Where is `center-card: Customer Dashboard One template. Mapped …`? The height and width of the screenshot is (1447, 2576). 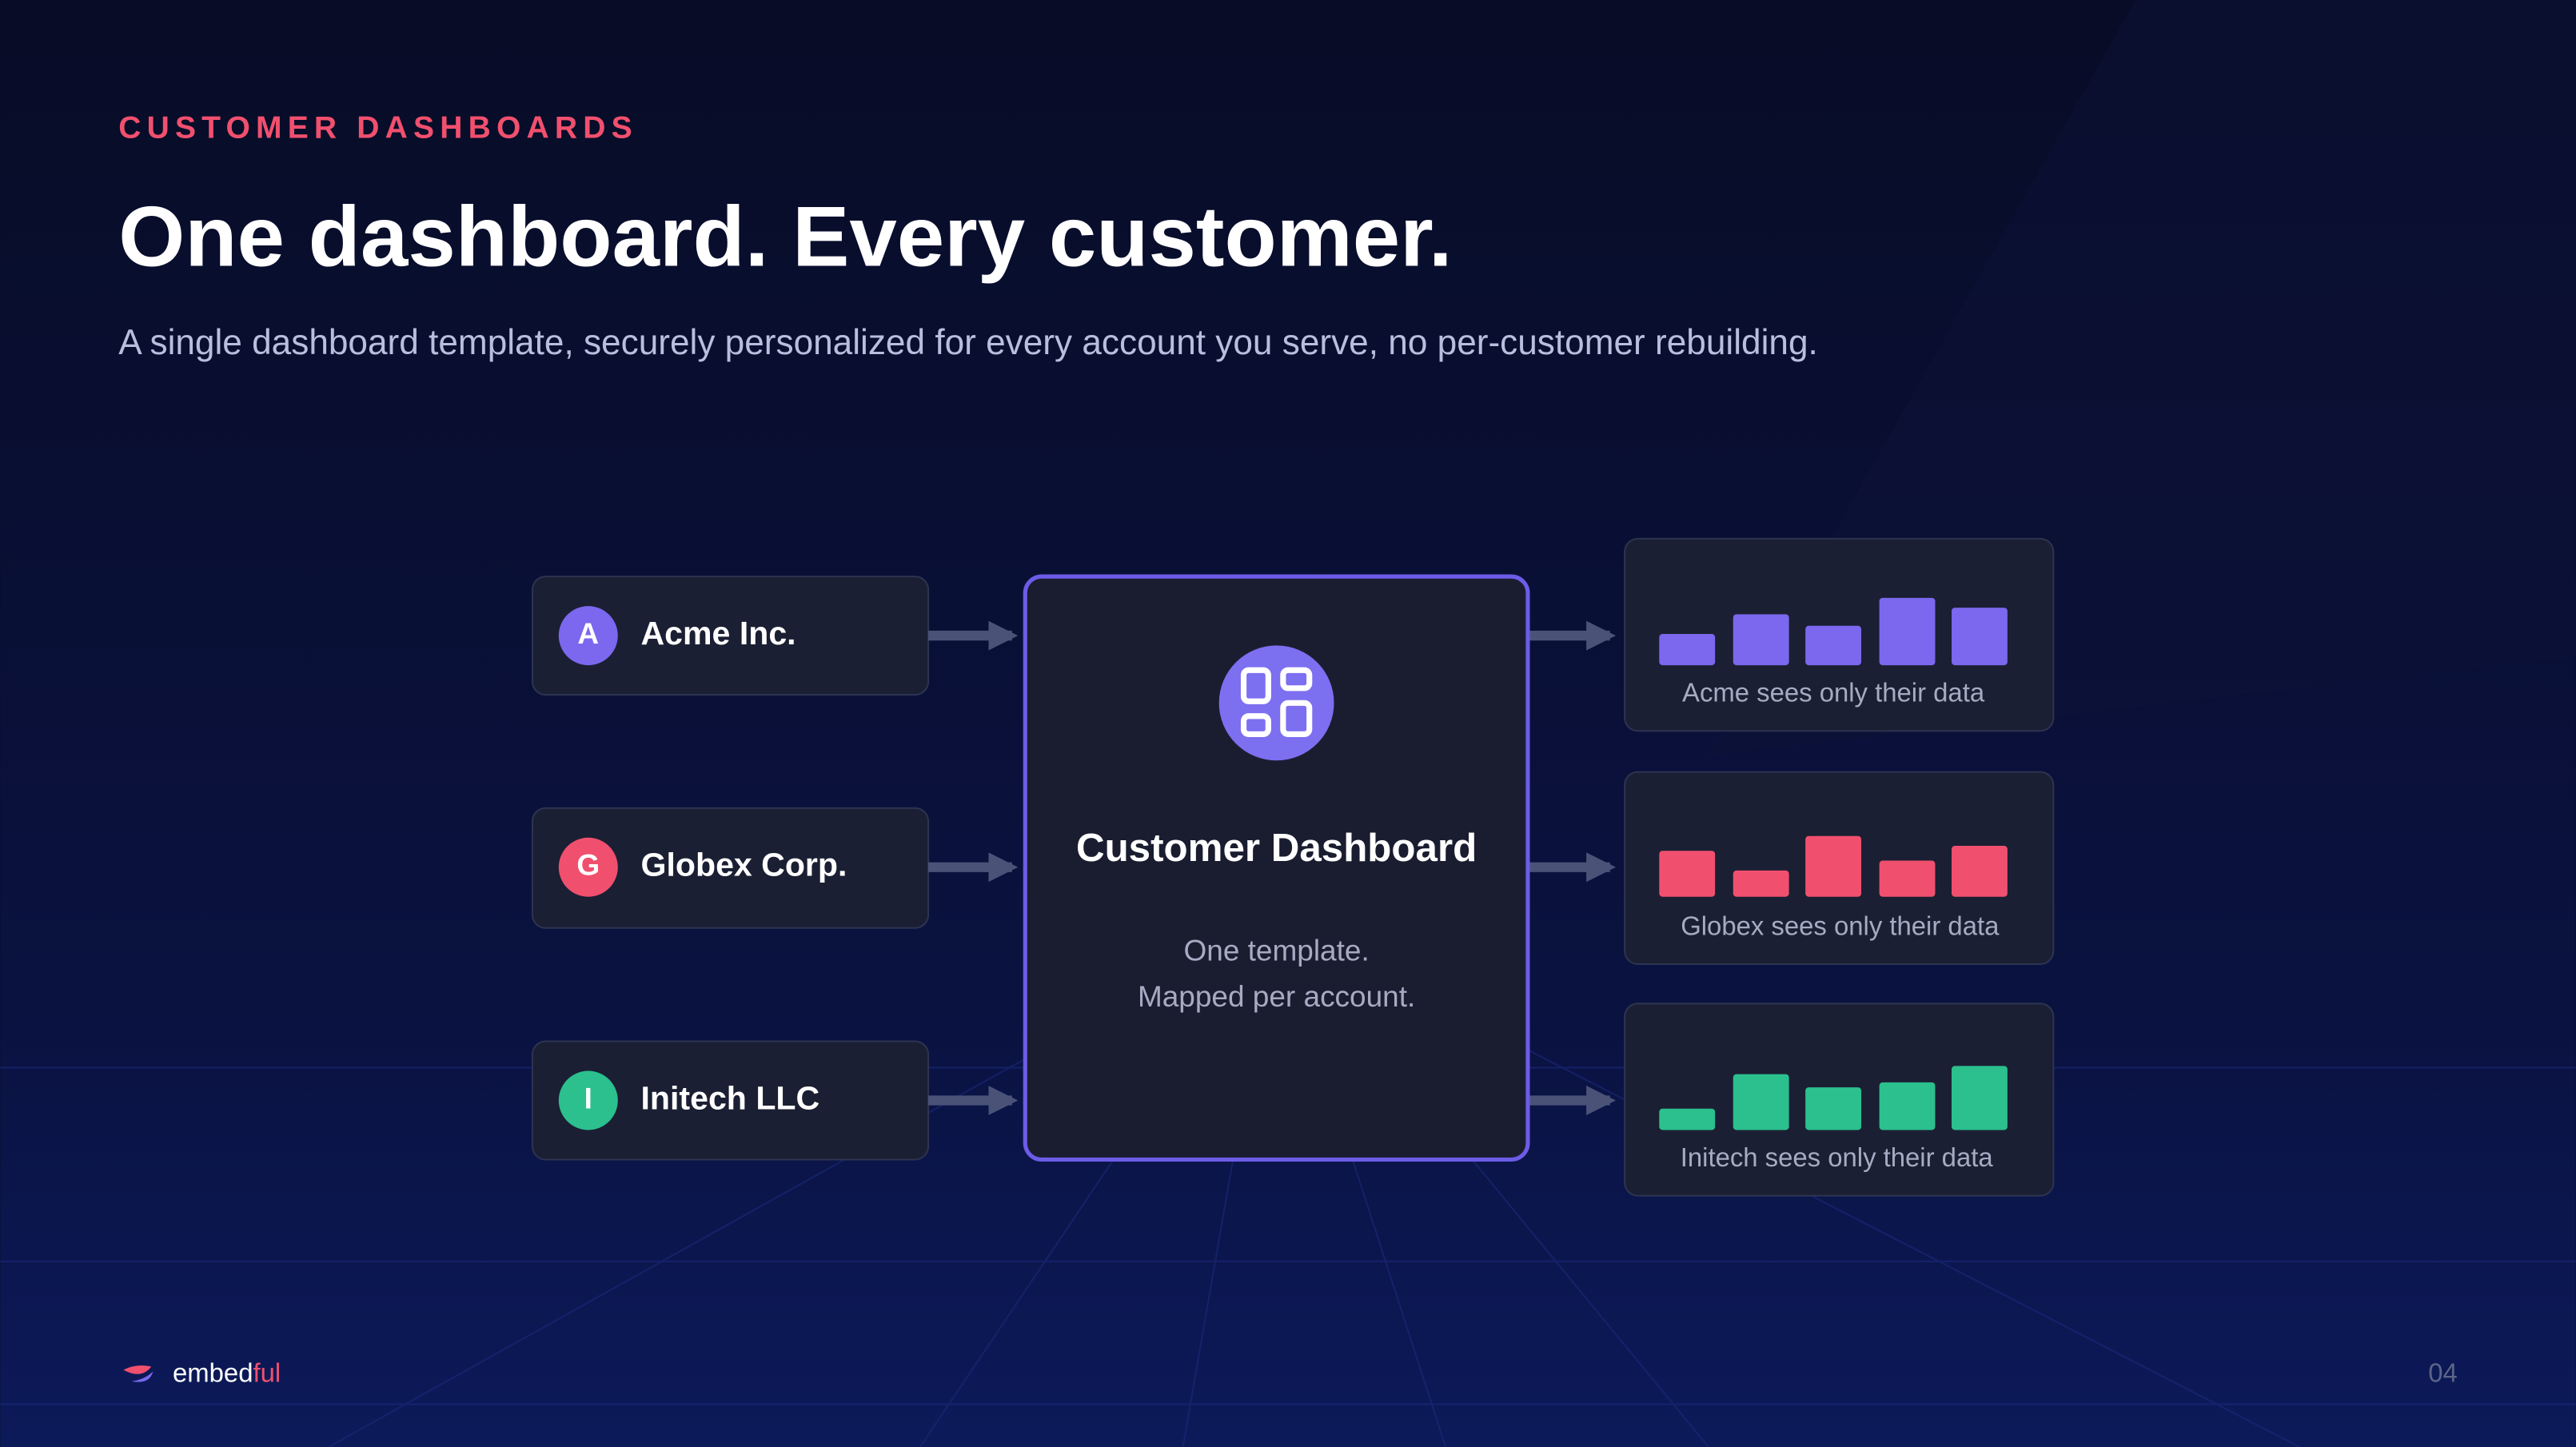 center-card: Customer Dashboard One template. Mapped … is located at coordinates (1276, 868).